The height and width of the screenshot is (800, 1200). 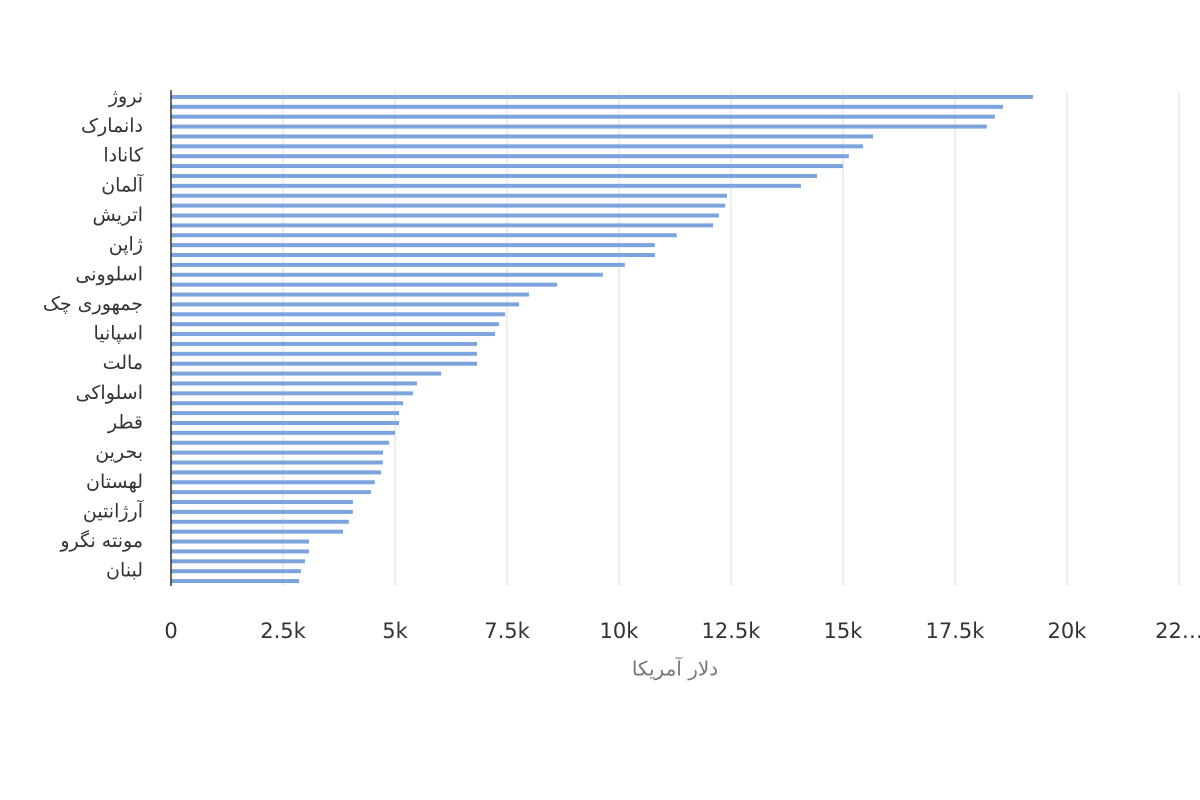 What do you see at coordinates (732, 631) in the screenshot?
I see `x-tick-label: 12.5k` at bounding box center [732, 631].